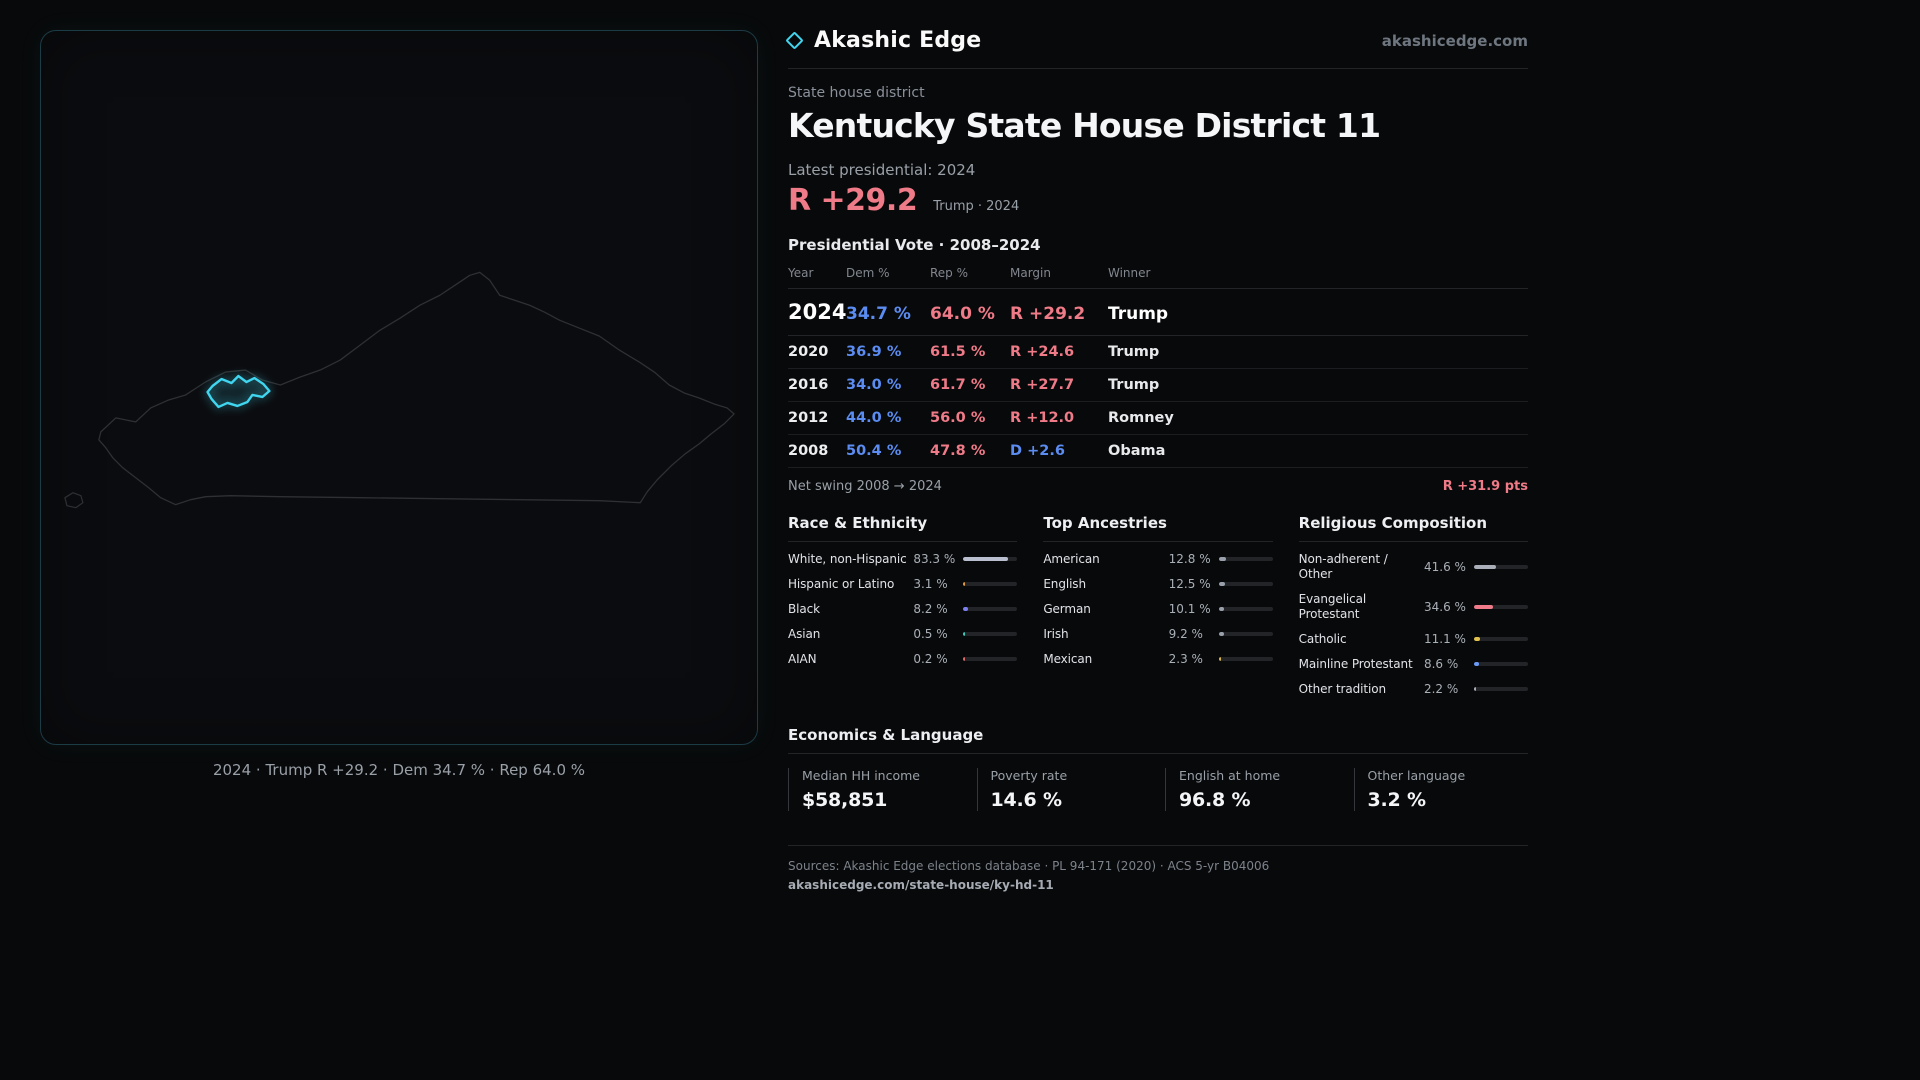 Image resolution: width=1920 pixels, height=1080 pixels. I want to click on col-rep: Rep %, so click(949, 272).